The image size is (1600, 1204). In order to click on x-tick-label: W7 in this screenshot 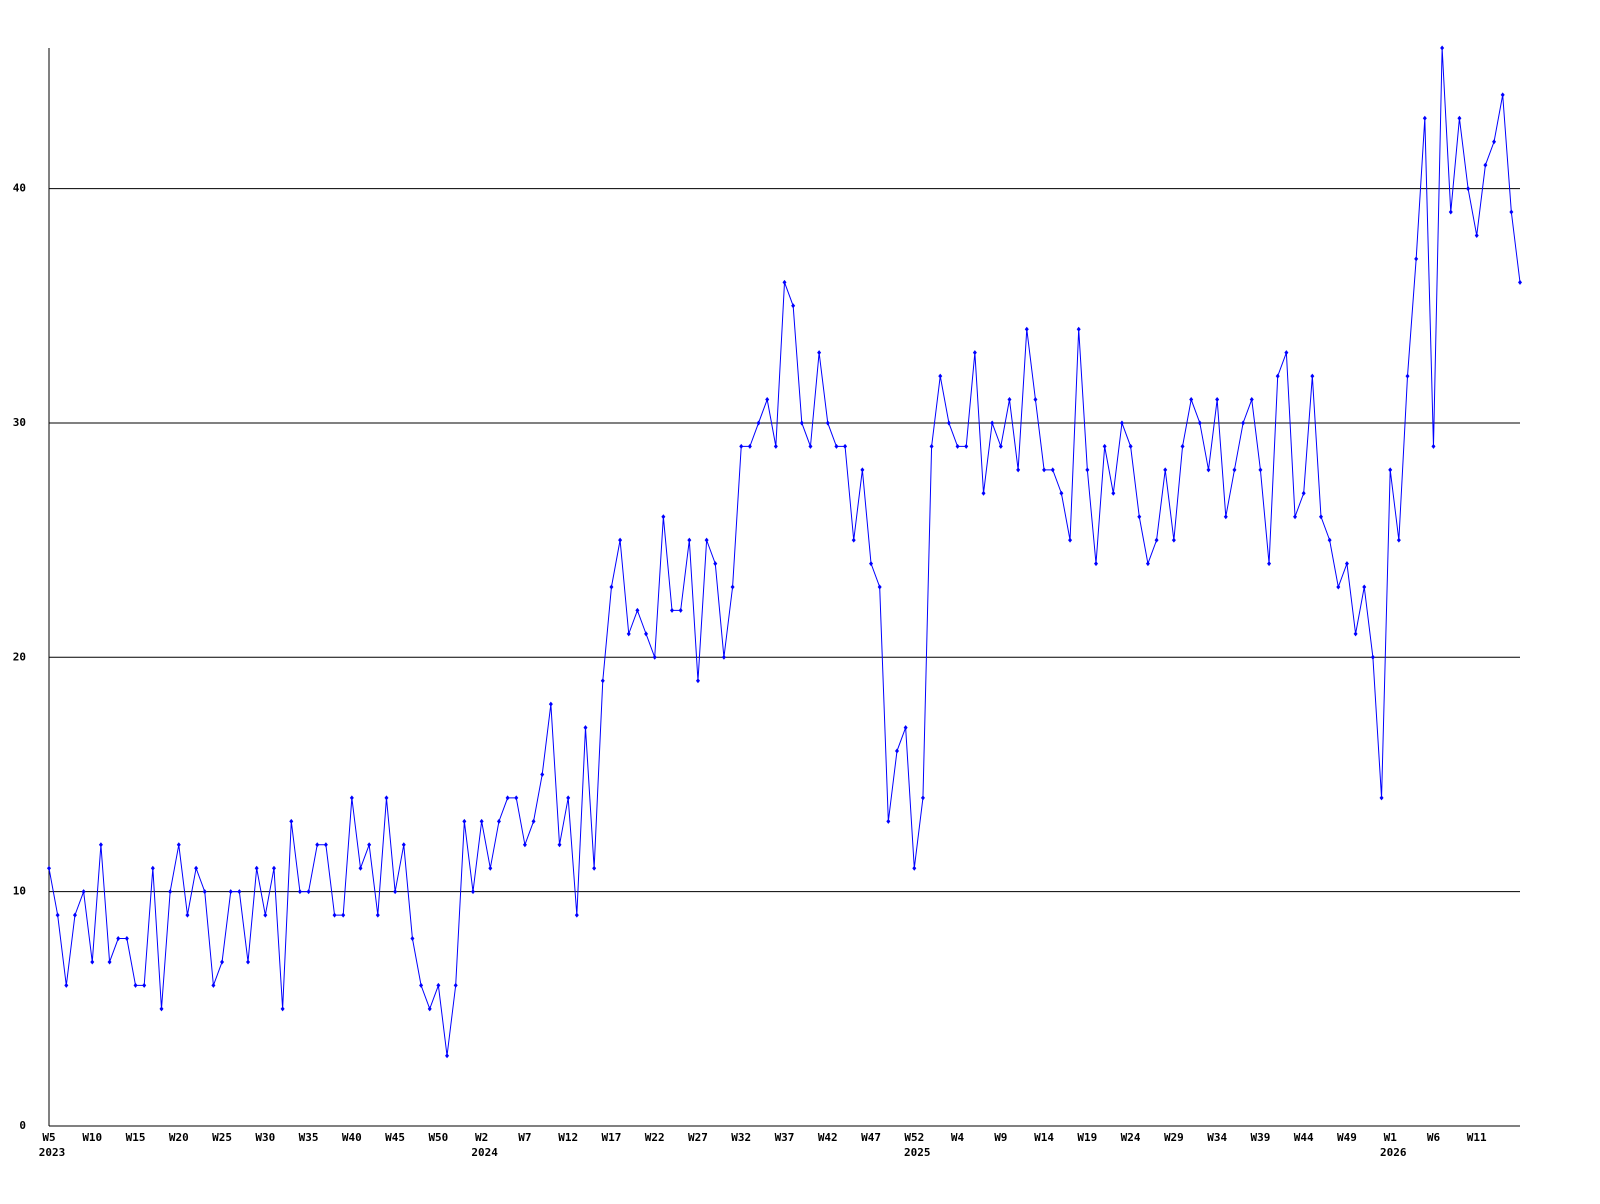, I will do `click(524, 1137)`.